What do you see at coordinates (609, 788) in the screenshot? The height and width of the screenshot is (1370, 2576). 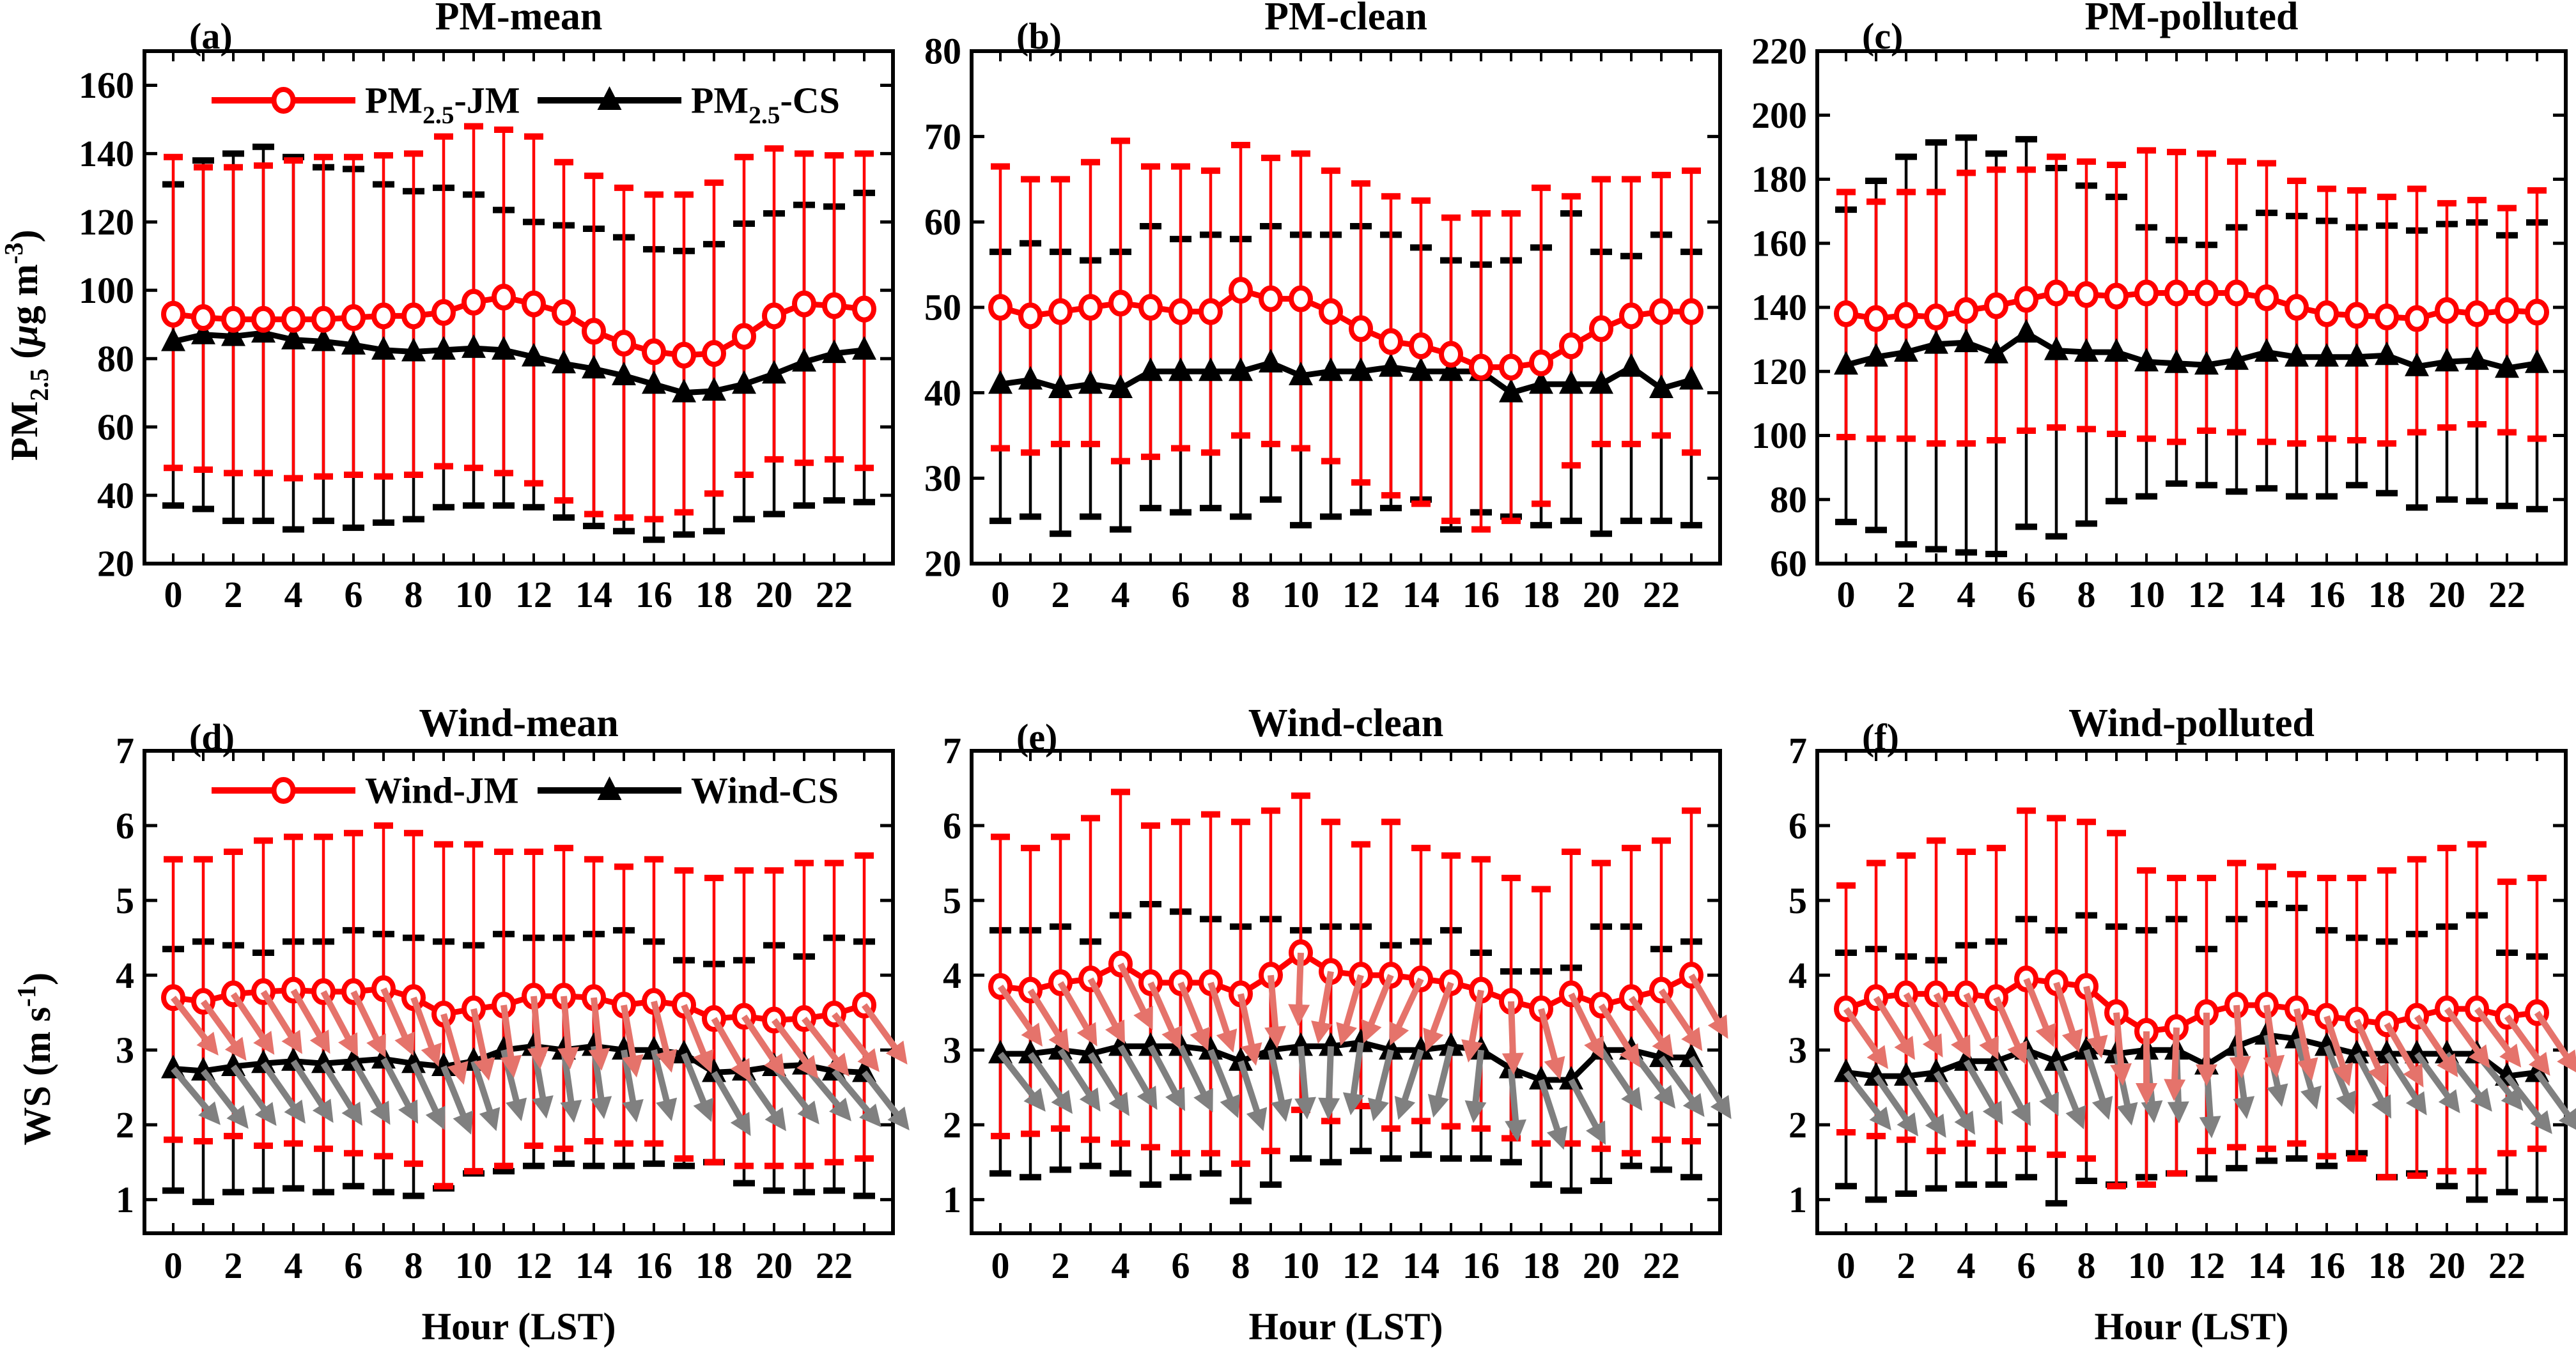 I see `legend-marker-triangle` at bounding box center [609, 788].